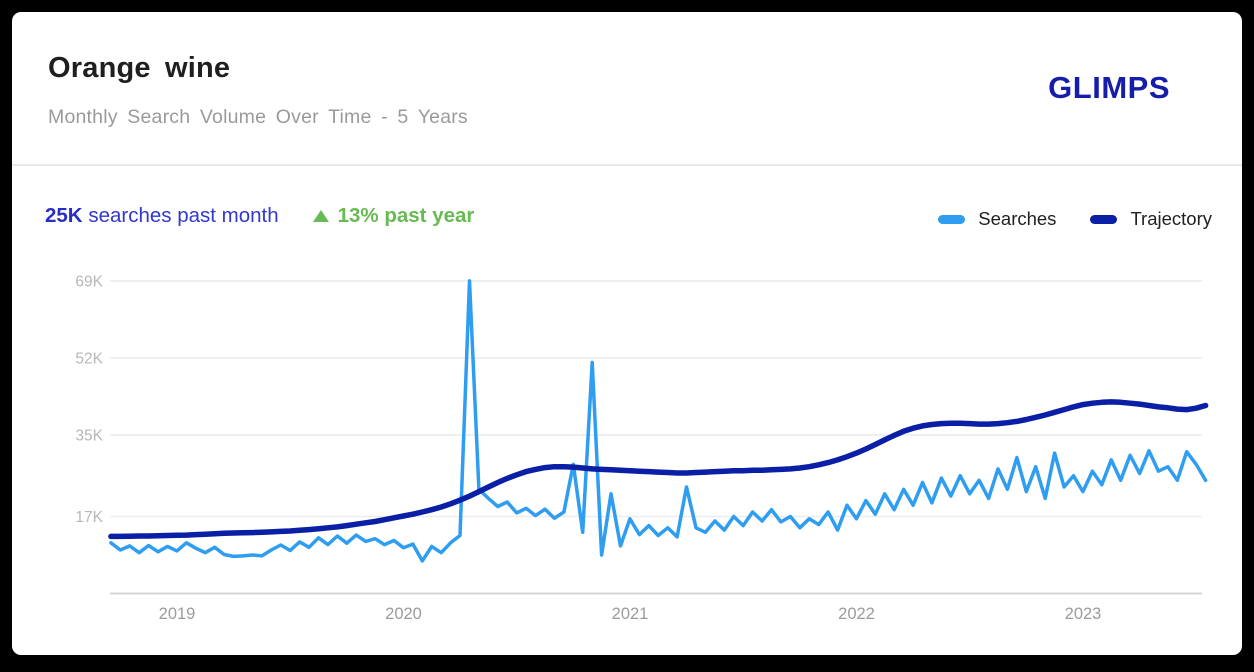 The image size is (1254, 672). Describe the element at coordinates (358, 215) in the screenshot. I see `change-percent: 13%` at that location.